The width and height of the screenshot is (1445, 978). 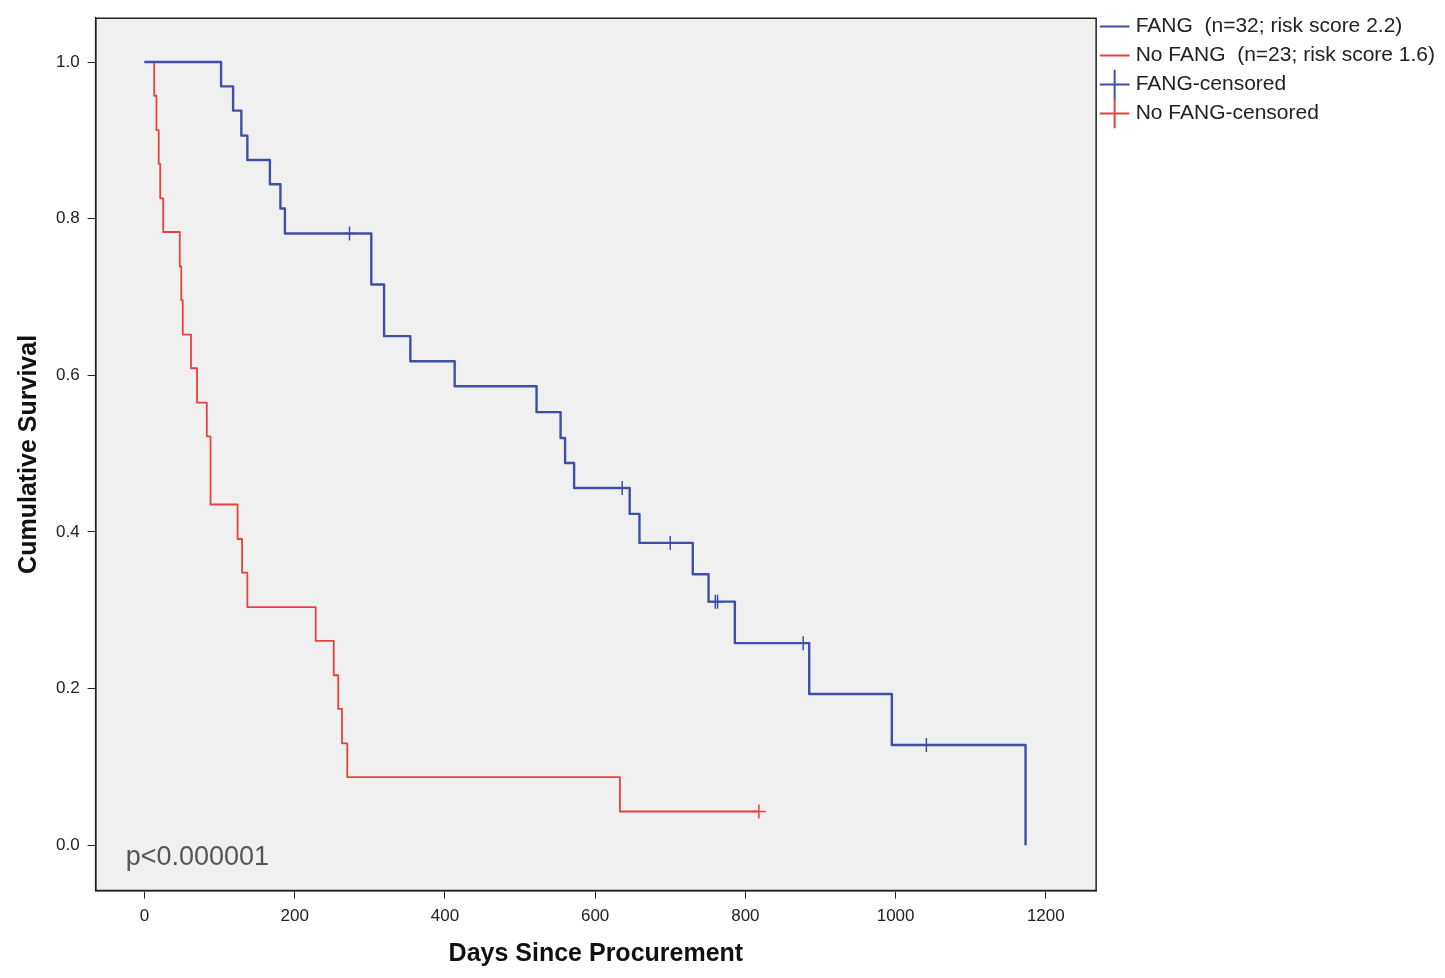 I want to click on x-tick-label: 200, so click(x=294, y=916).